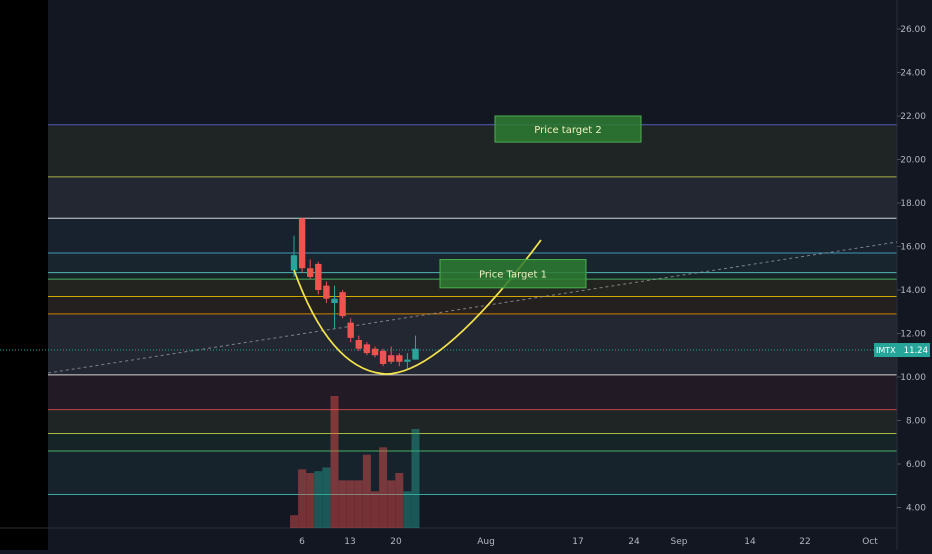  Describe the element at coordinates (886, 350) in the screenshot. I see `symbol-label: IMTX` at that location.